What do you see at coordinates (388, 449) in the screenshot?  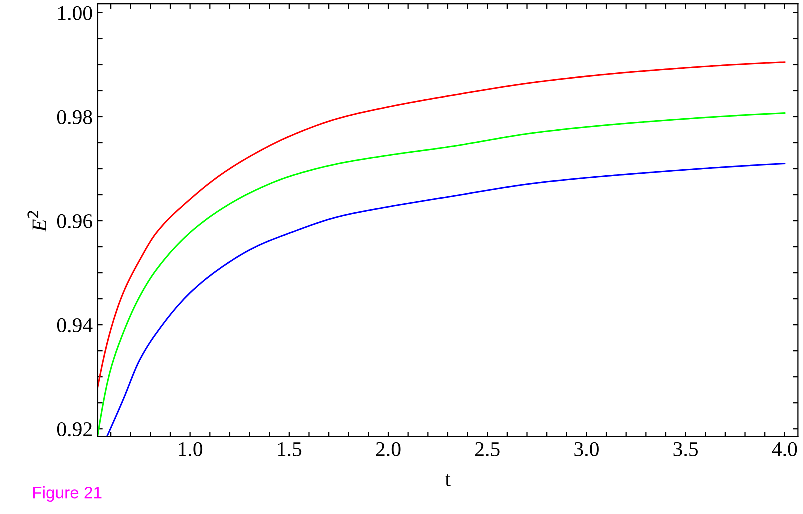 I see `x-tick-label: 2.0` at bounding box center [388, 449].